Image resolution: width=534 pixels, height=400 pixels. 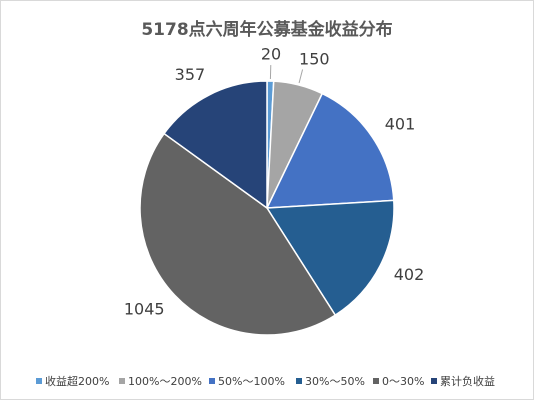 What do you see at coordinates (165, 381) in the screenshot?
I see `legend-label: 100%～200%` at bounding box center [165, 381].